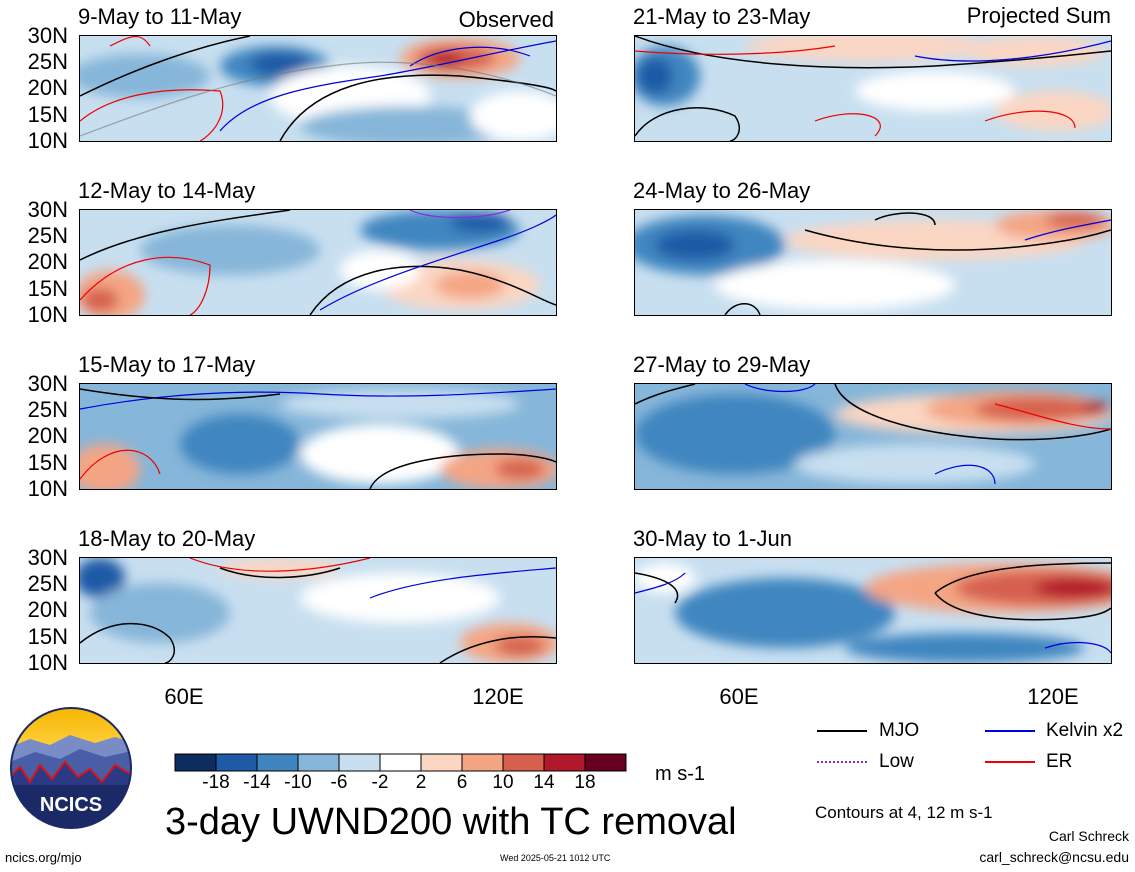  Describe the element at coordinates (167, 190) in the screenshot. I see `panel-title-2: 12-May to 14-May` at that location.